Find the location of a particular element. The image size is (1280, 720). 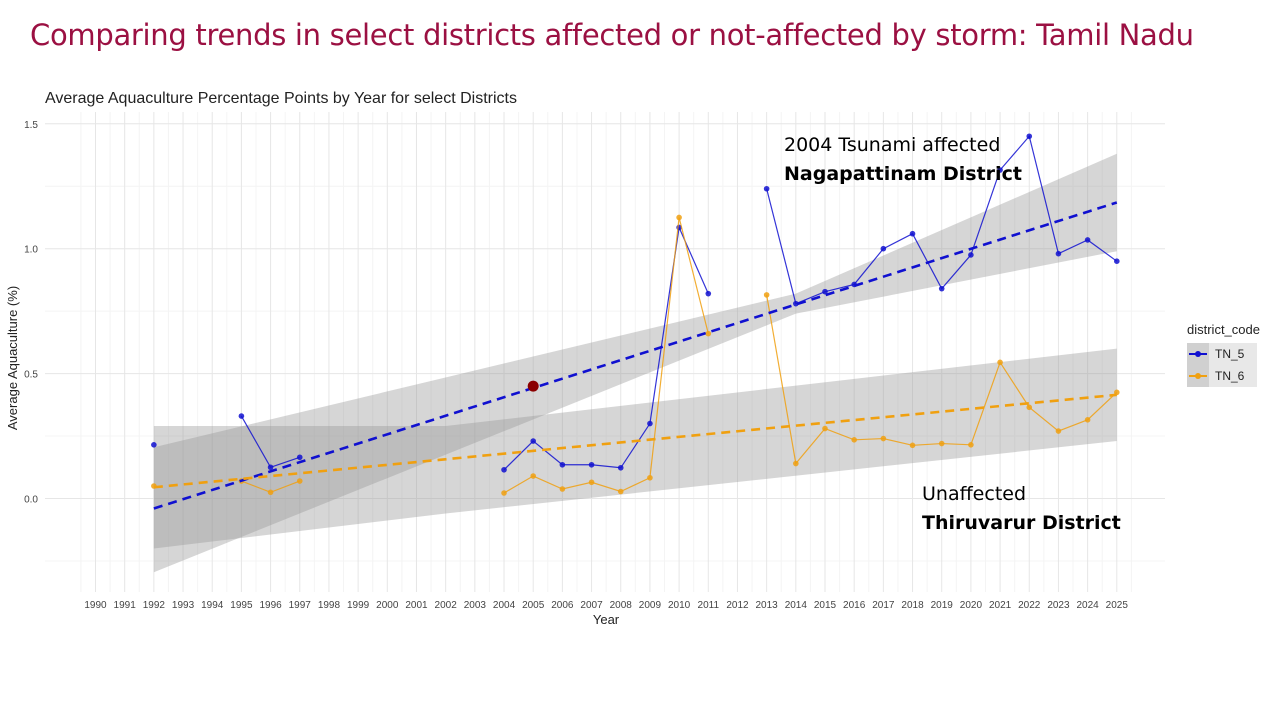

y-tick-label: 0.5 is located at coordinates (31, 375).